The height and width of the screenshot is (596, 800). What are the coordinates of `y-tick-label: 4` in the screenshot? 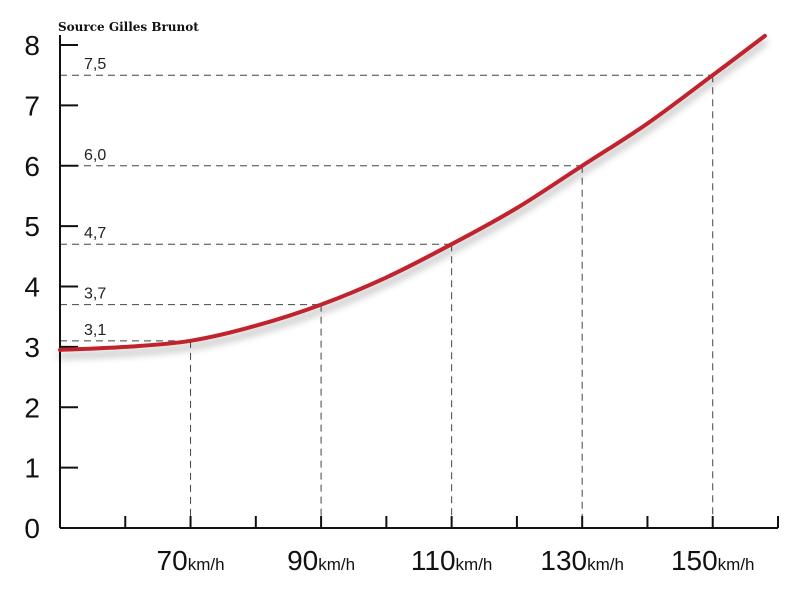 It's located at (32, 287).